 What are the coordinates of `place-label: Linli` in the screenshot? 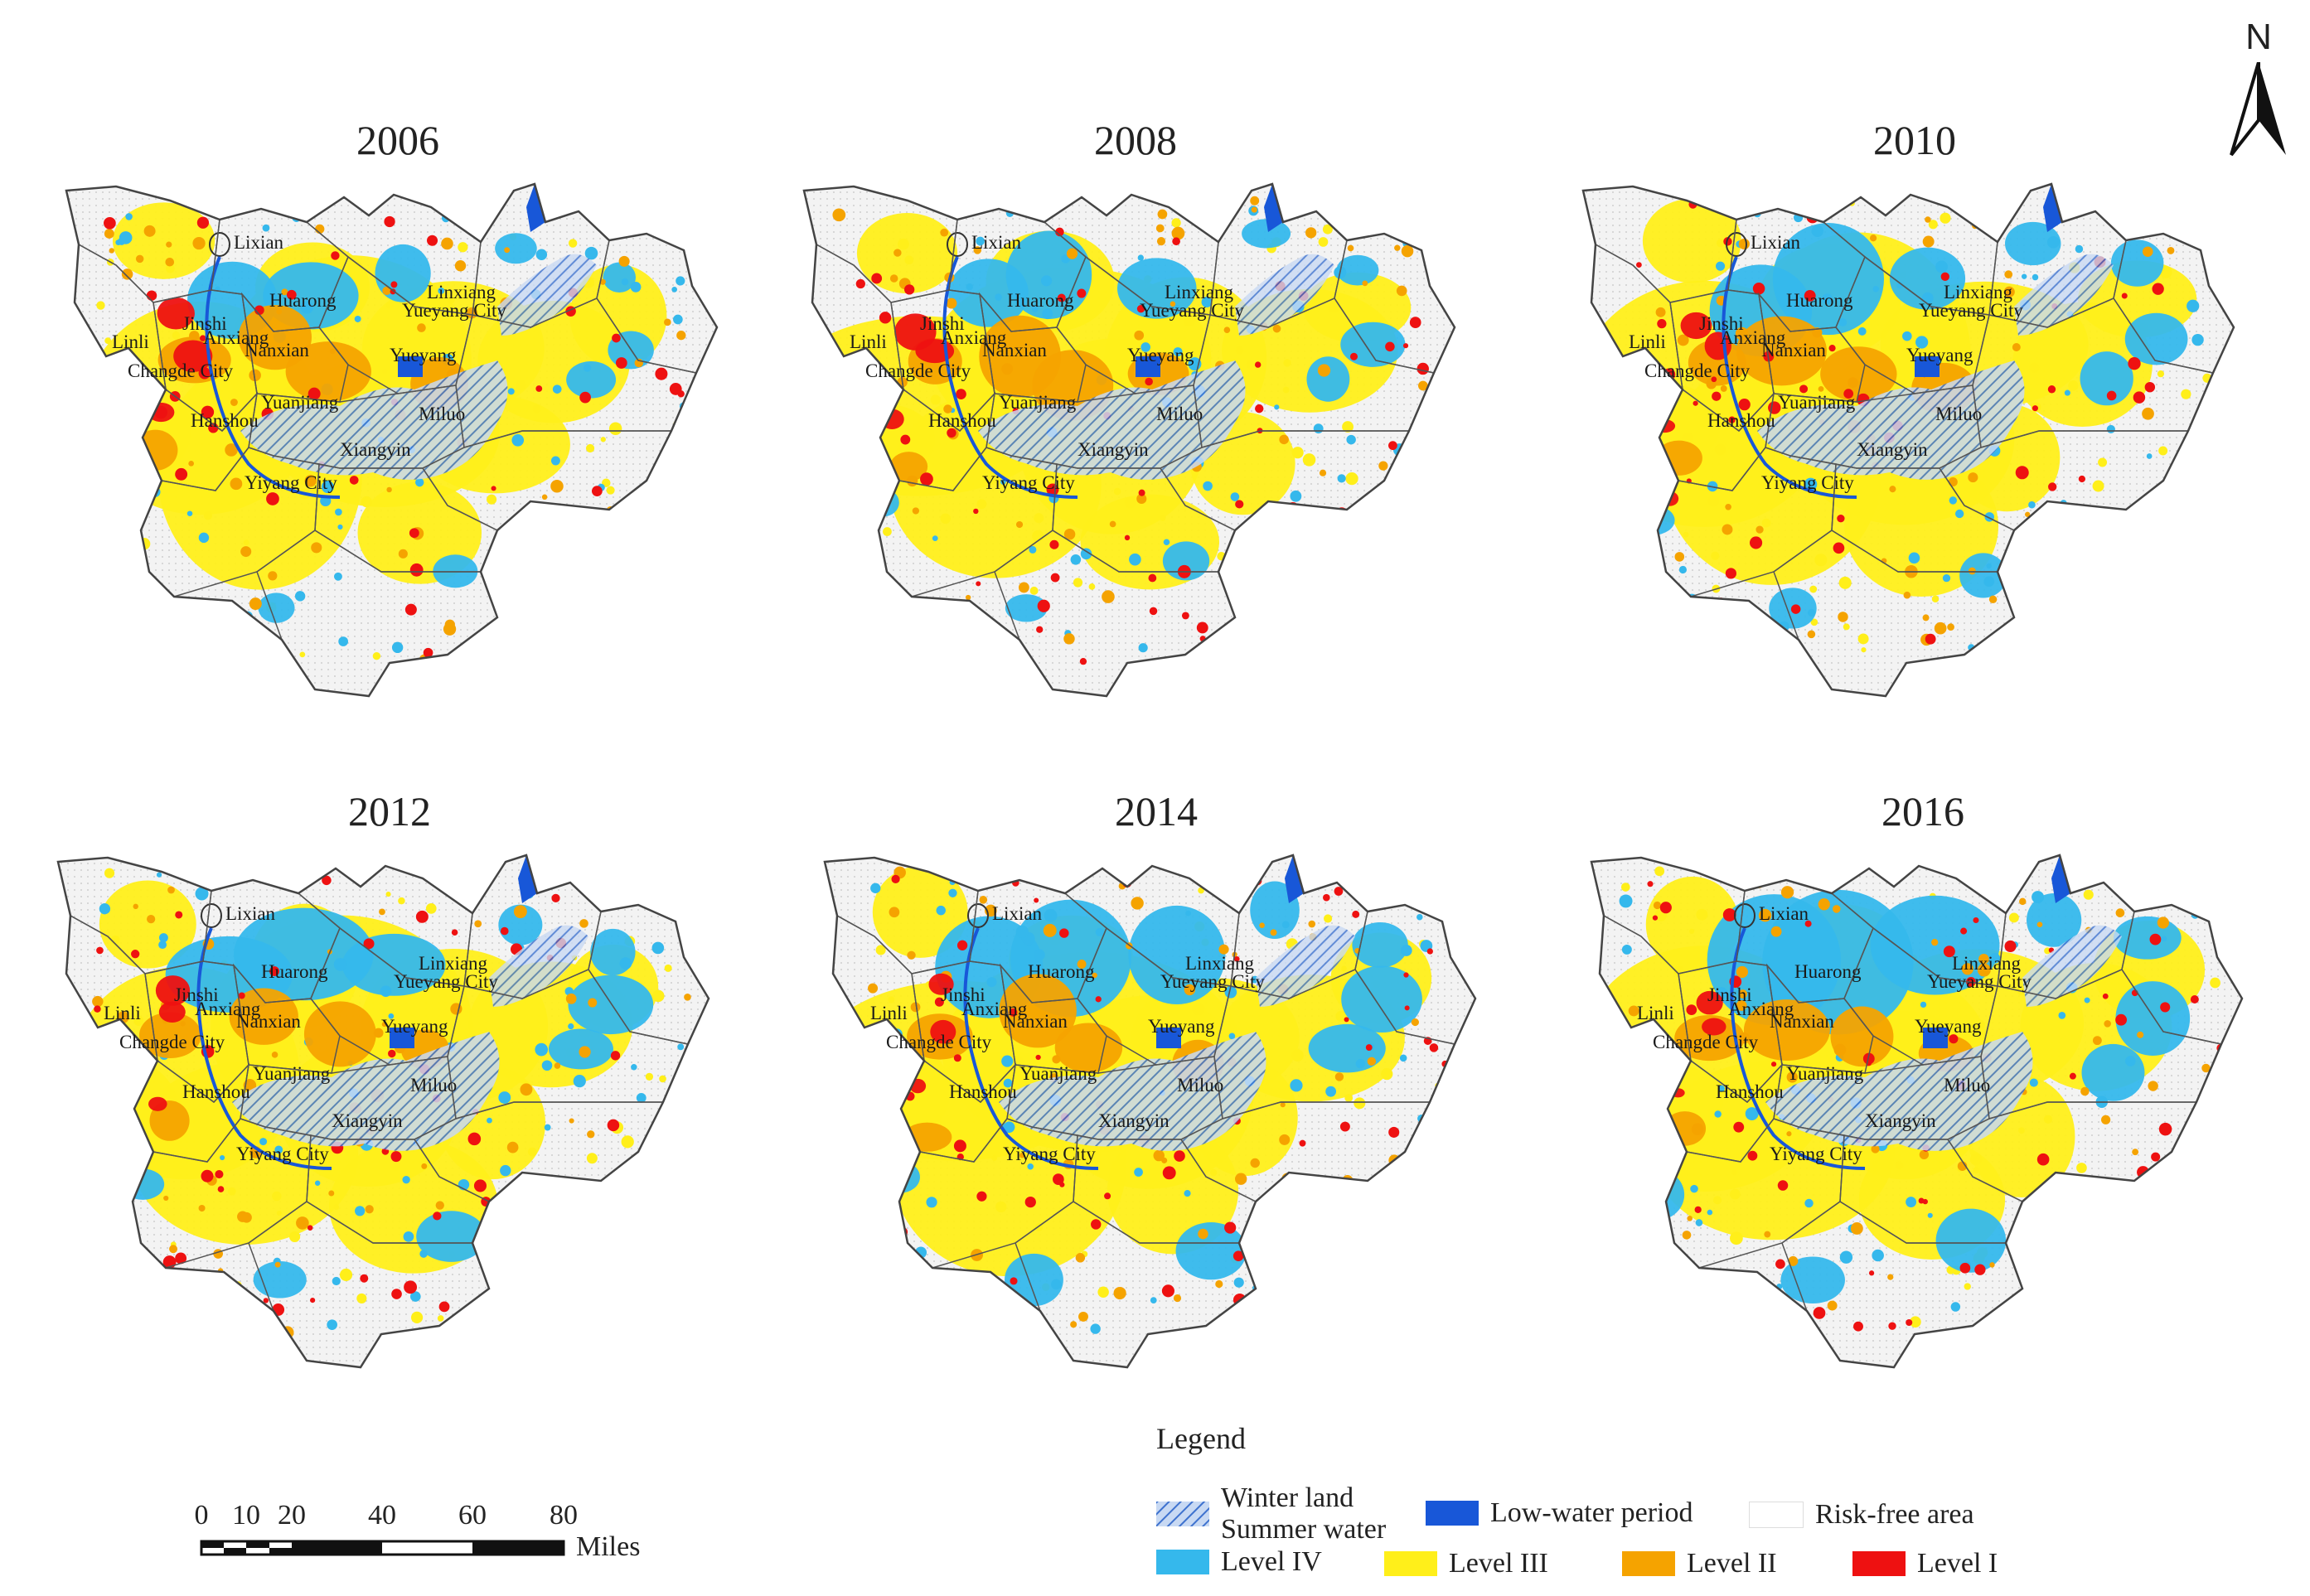 It's located at (869, 341).